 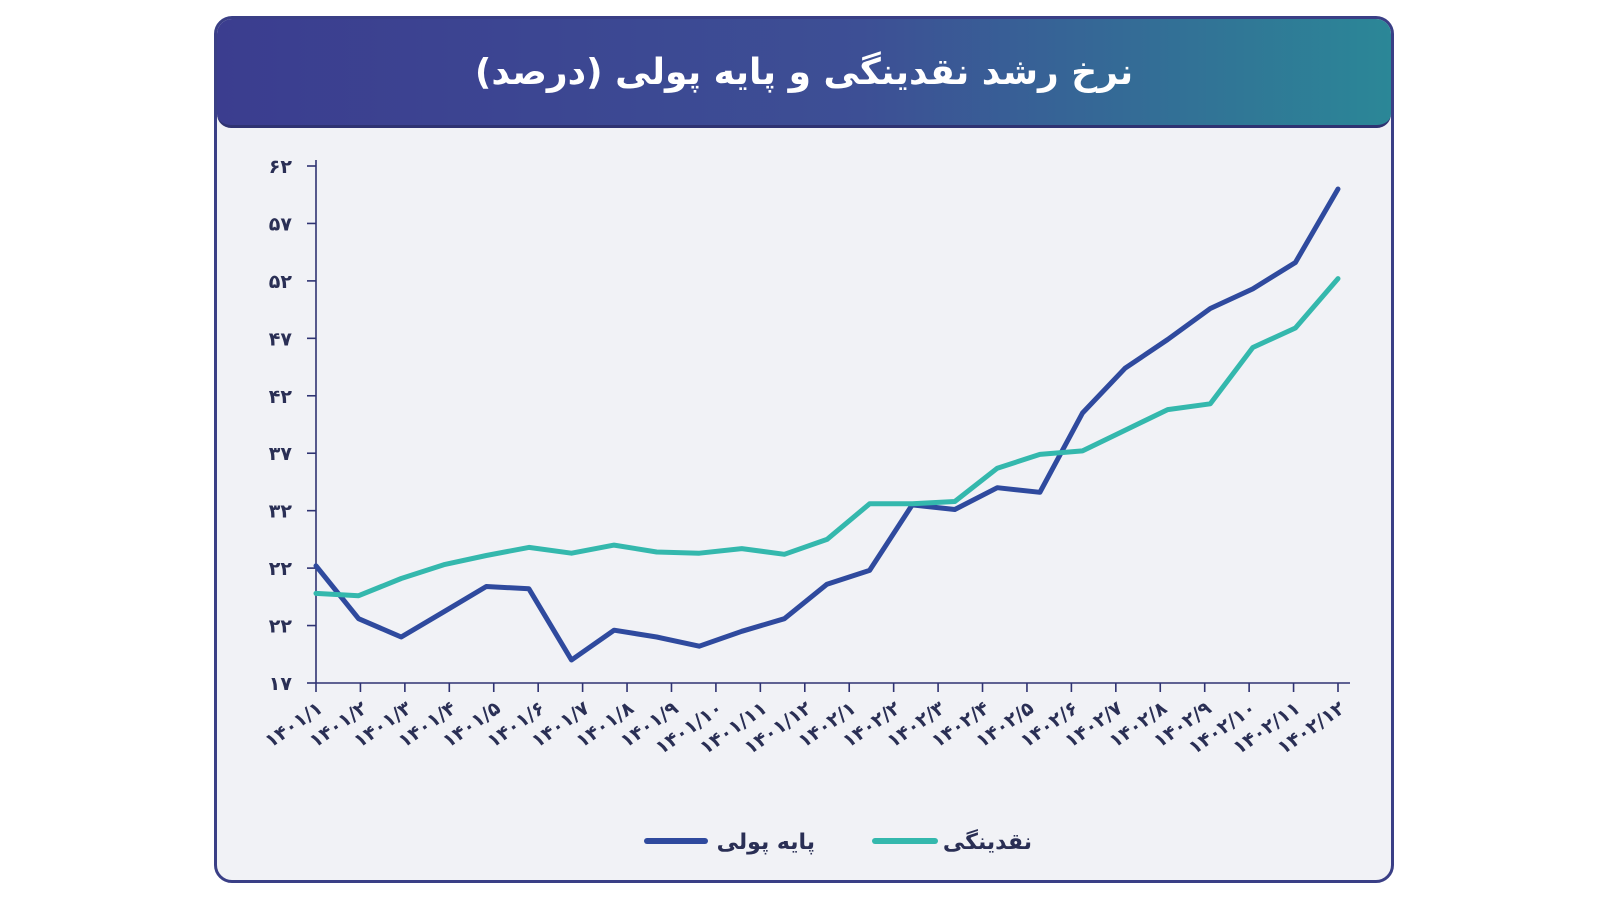 I want to click on y-tick-label: ۶۲, so click(x=281, y=167).